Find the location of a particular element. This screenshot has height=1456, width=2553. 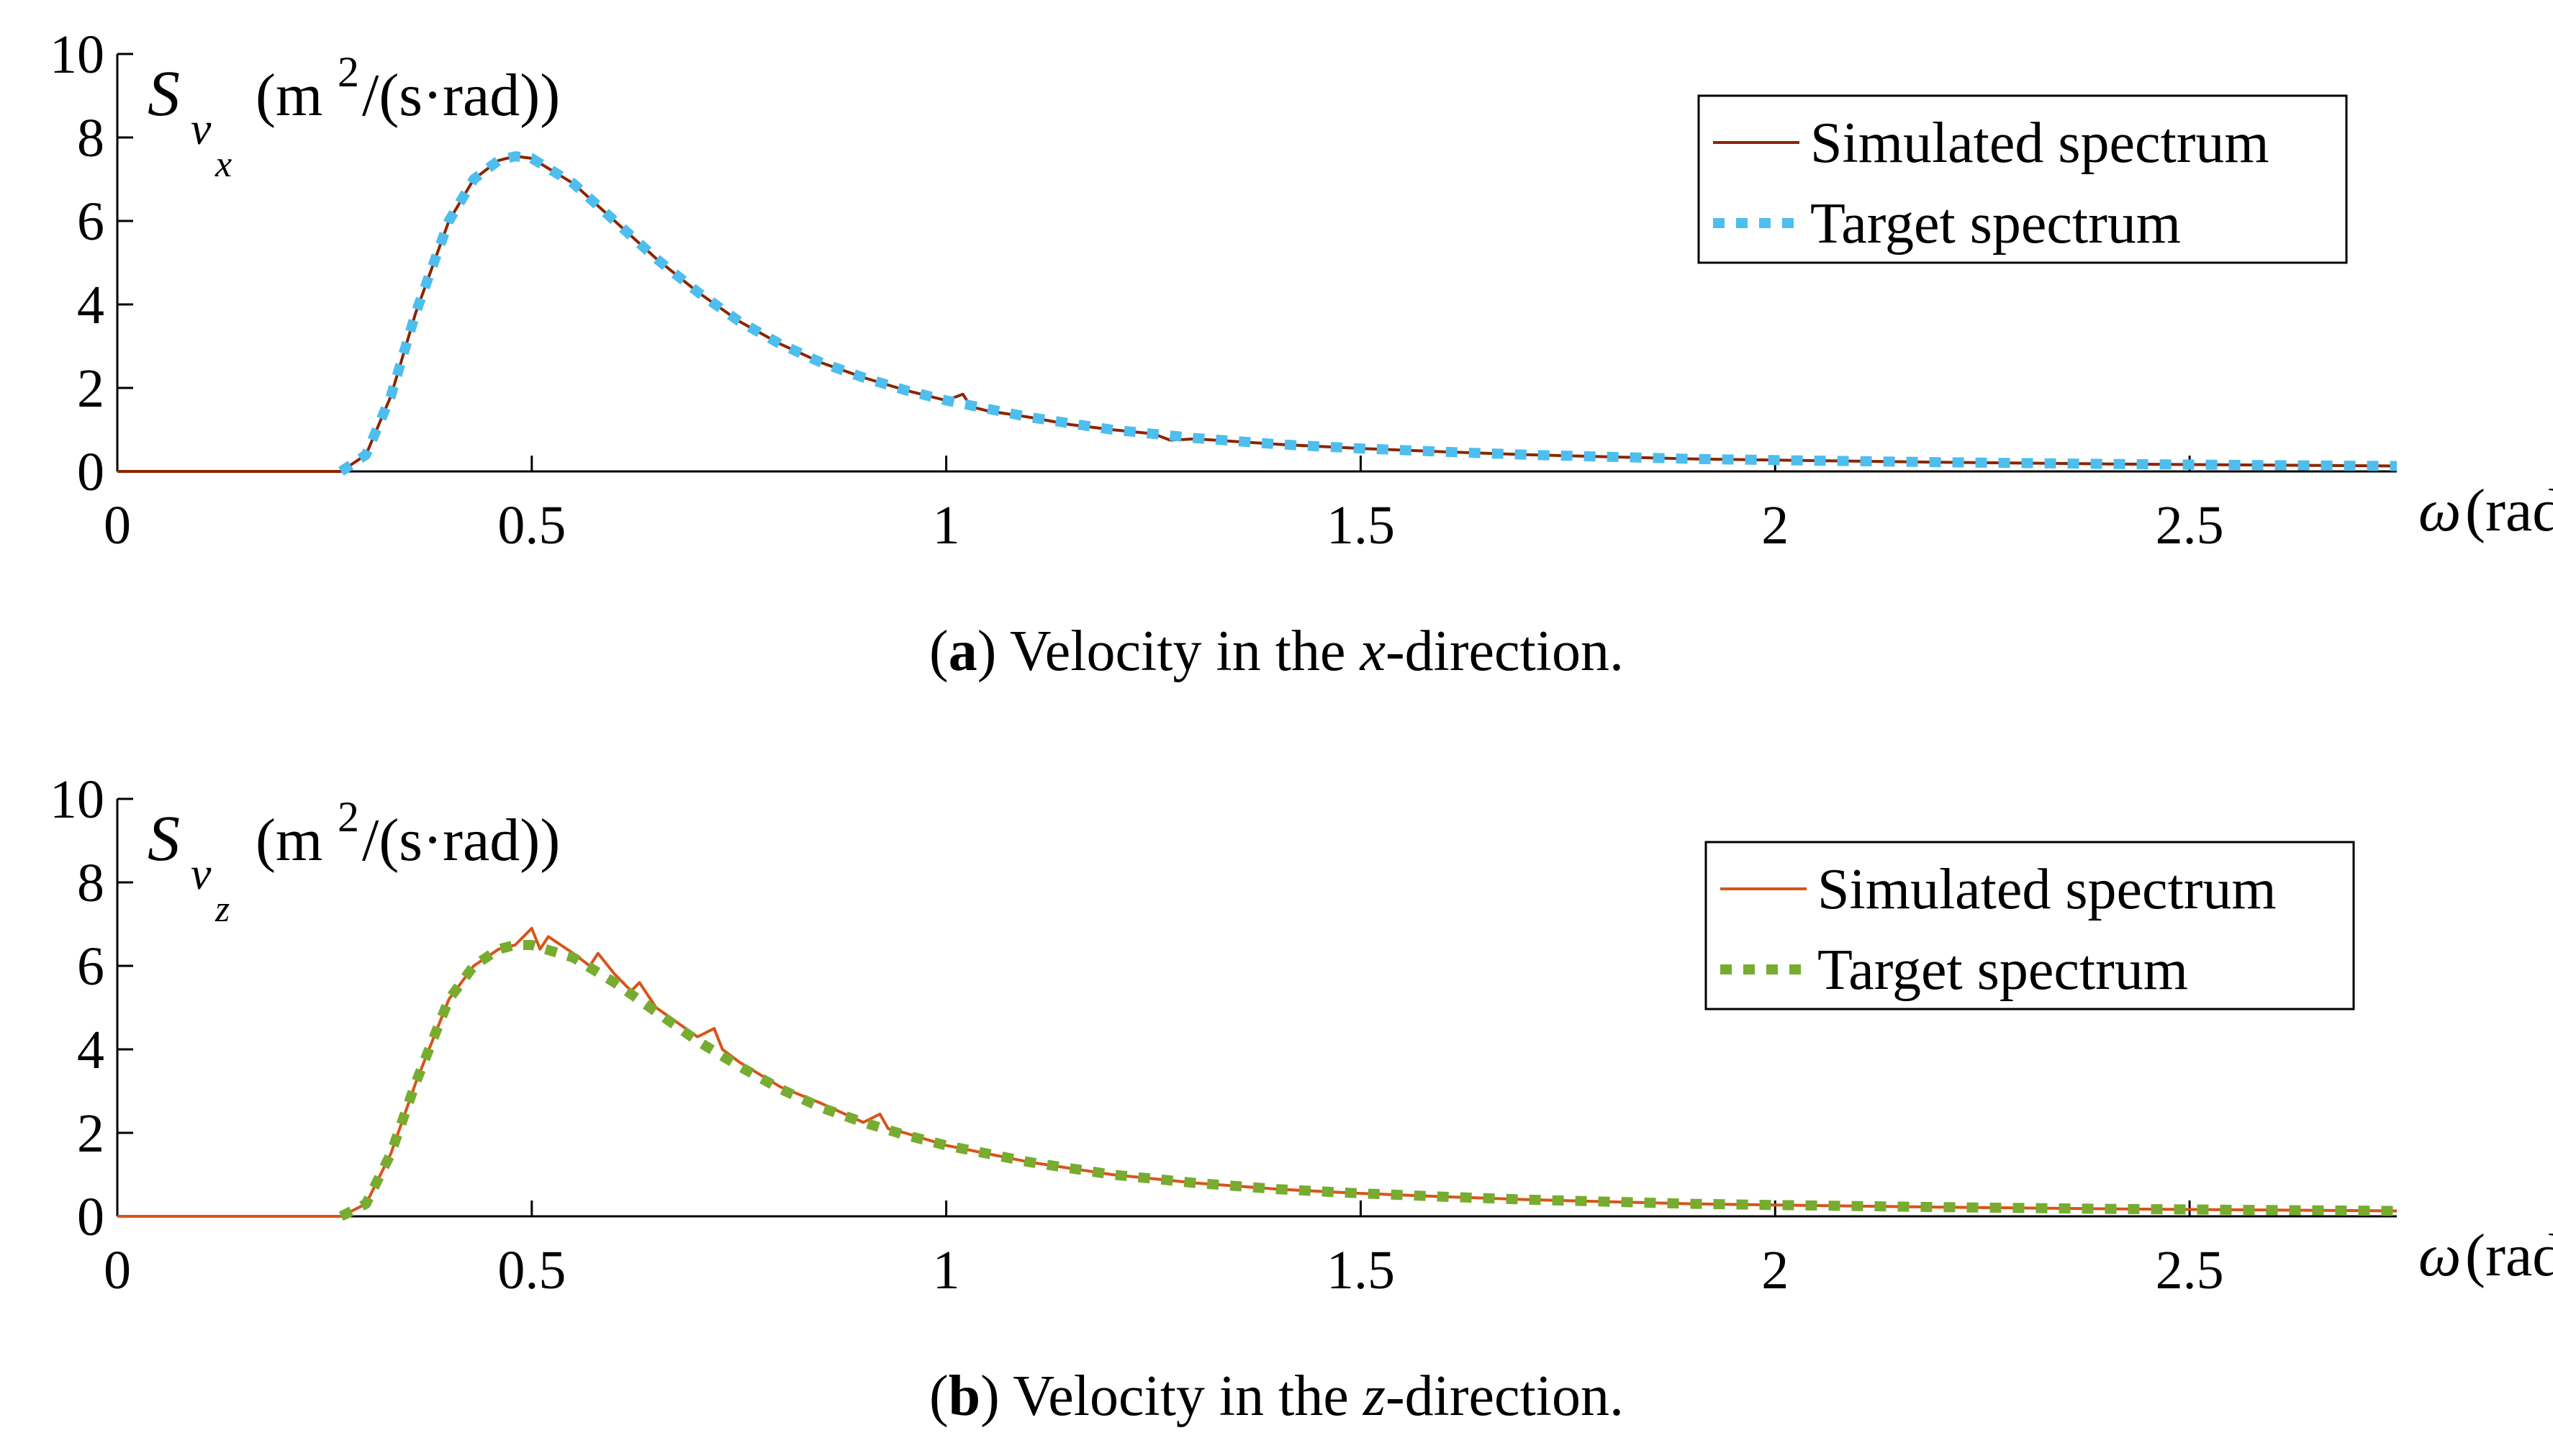

caption-a-tail: -direction. is located at coordinates (1504, 651).